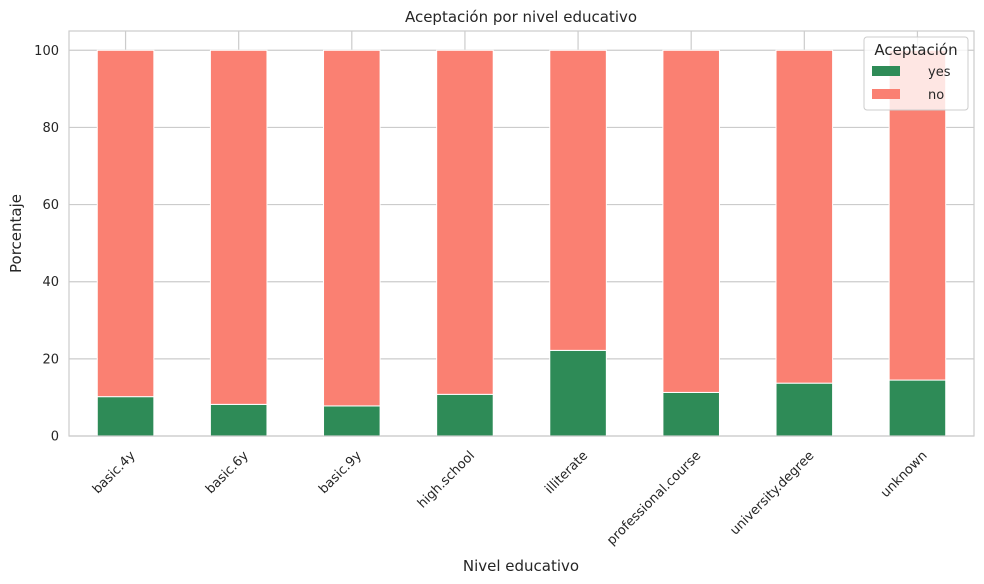  Describe the element at coordinates (352, 228) in the screenshot. I see `bar-no-basic.9y` at that location.